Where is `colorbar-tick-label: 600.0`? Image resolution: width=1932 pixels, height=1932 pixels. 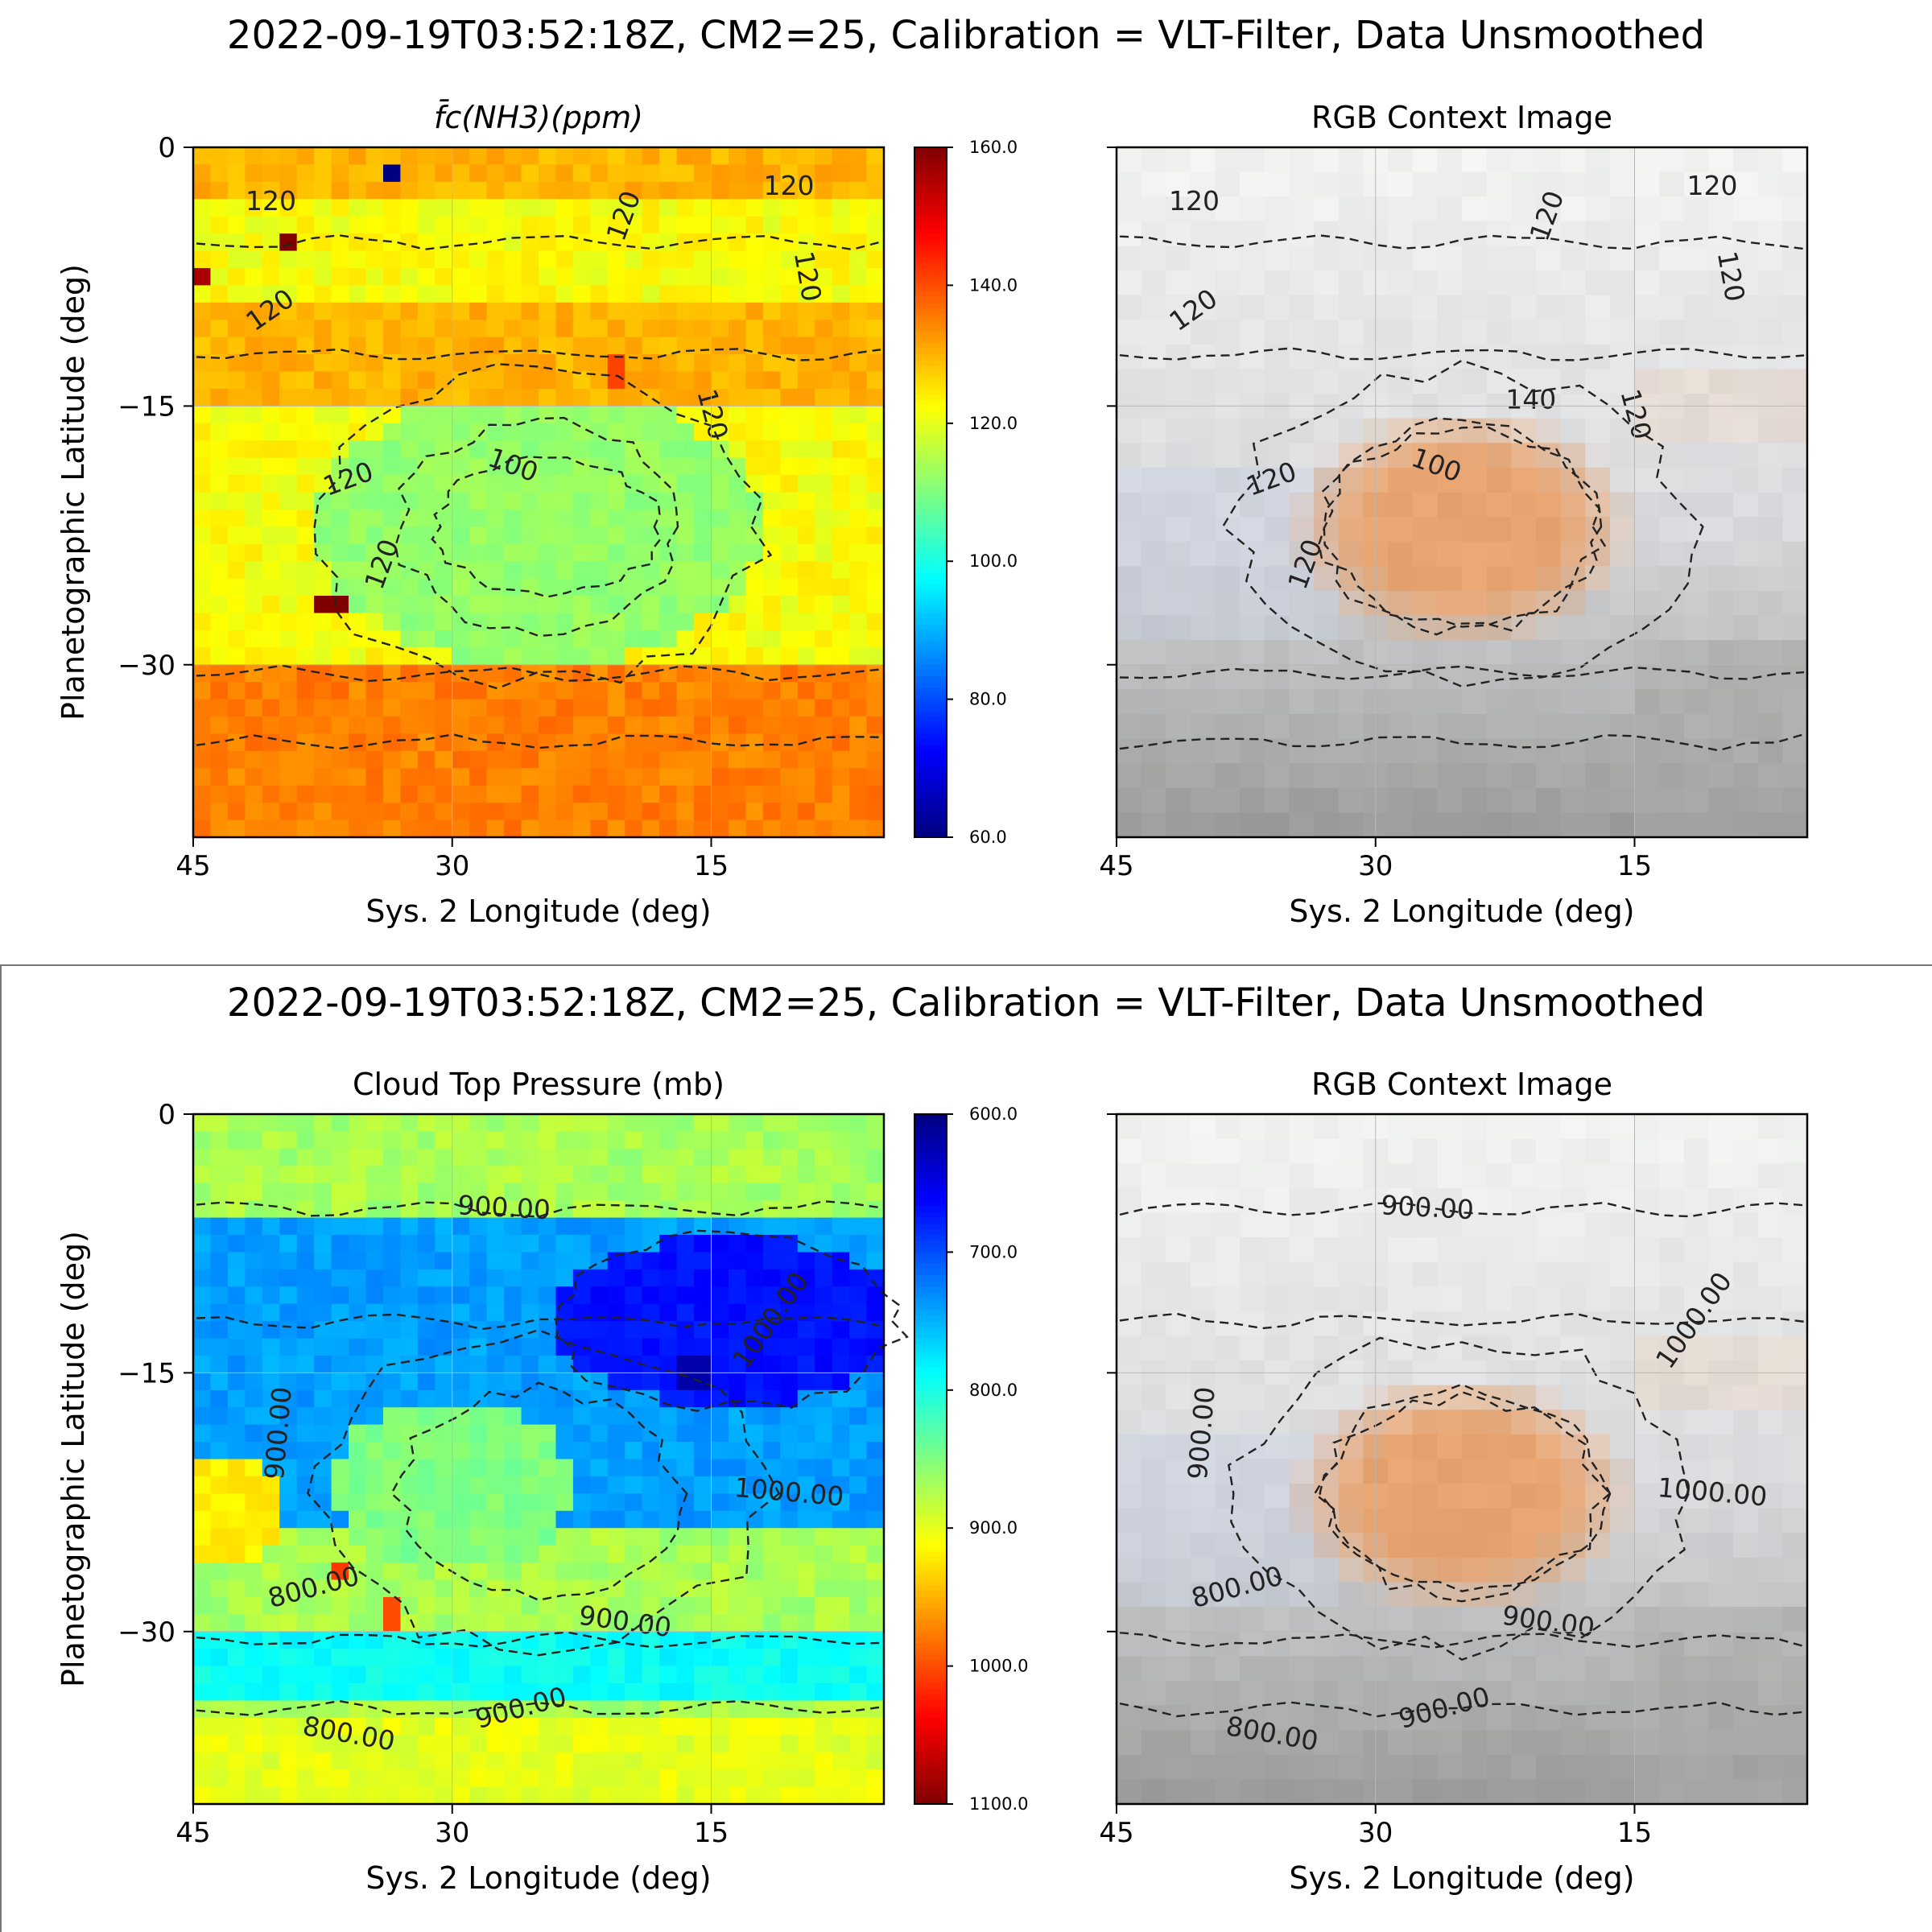
colorbar-tick-label: 600.0 is located at coordinates (993, 1114).